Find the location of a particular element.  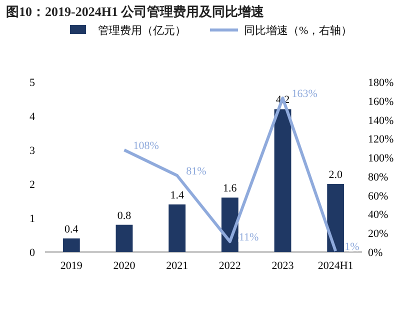

x-tick-label: 2024H1 is located at coordinates (336, 266).